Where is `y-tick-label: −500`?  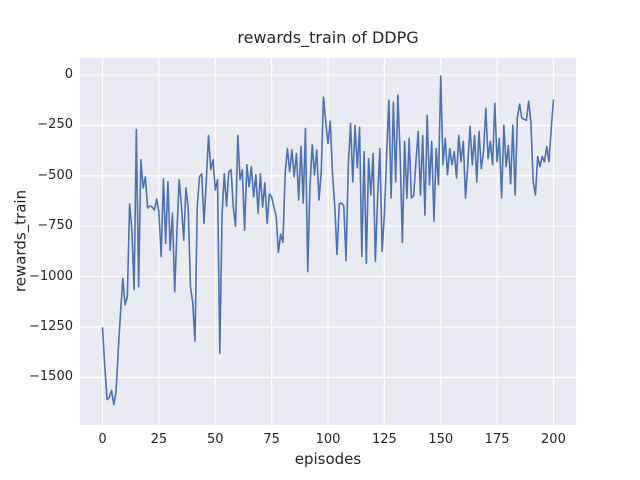
y-tick-label: −500 is located at coordinates (55, 175).